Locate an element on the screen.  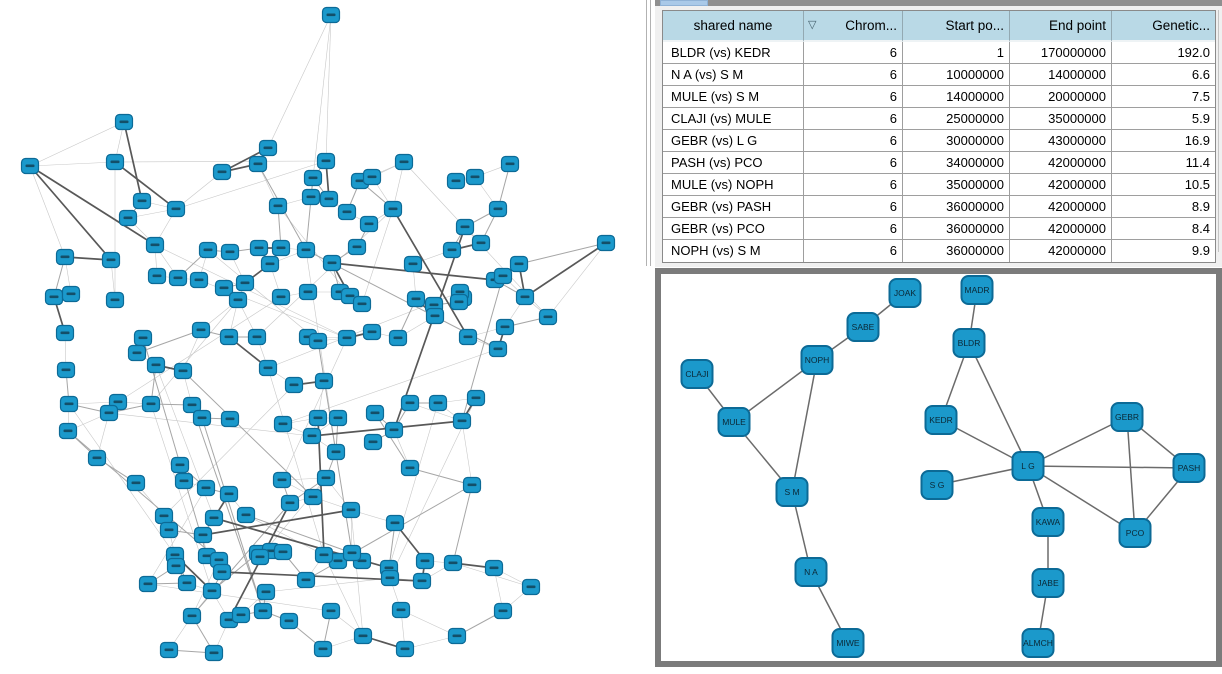
network-node-noph: NOPH is located at coordinates (817, 360).